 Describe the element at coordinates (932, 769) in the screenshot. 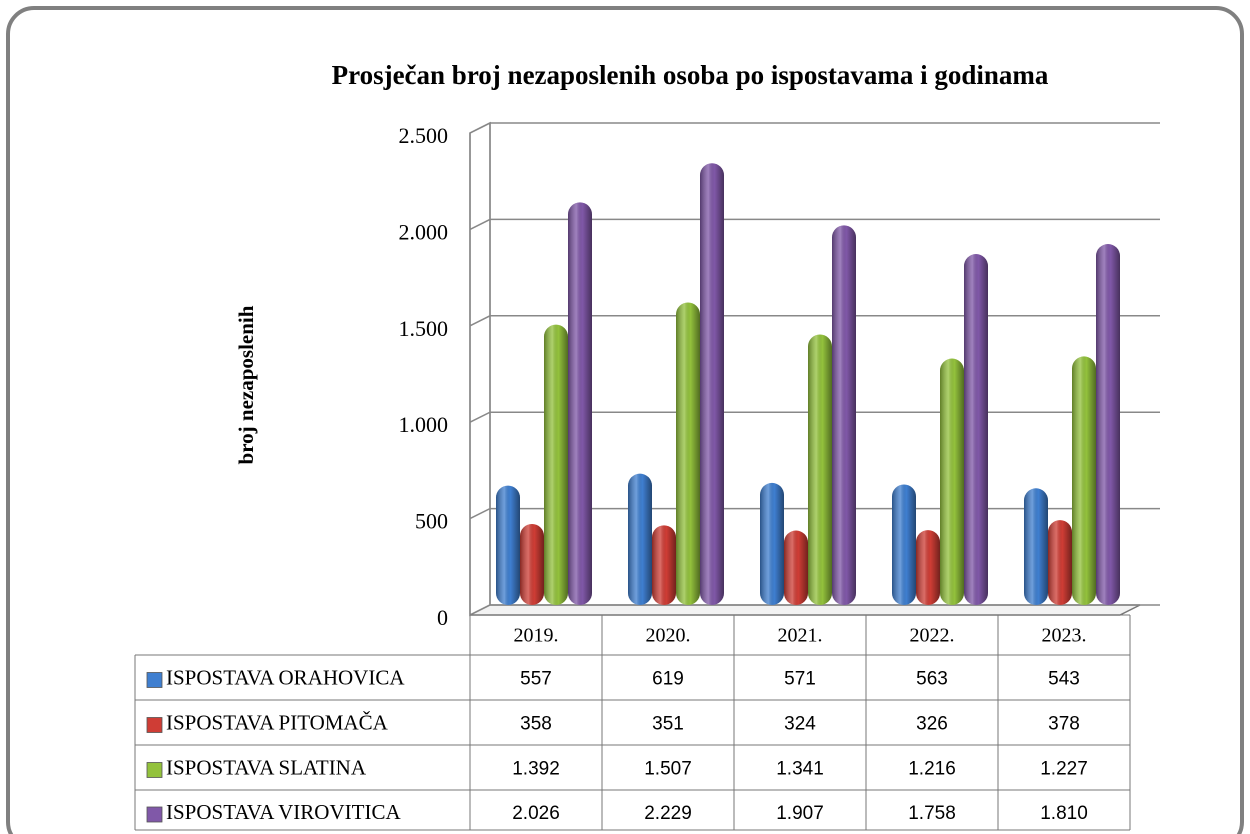

I see `data-label: 1.216` at that location.